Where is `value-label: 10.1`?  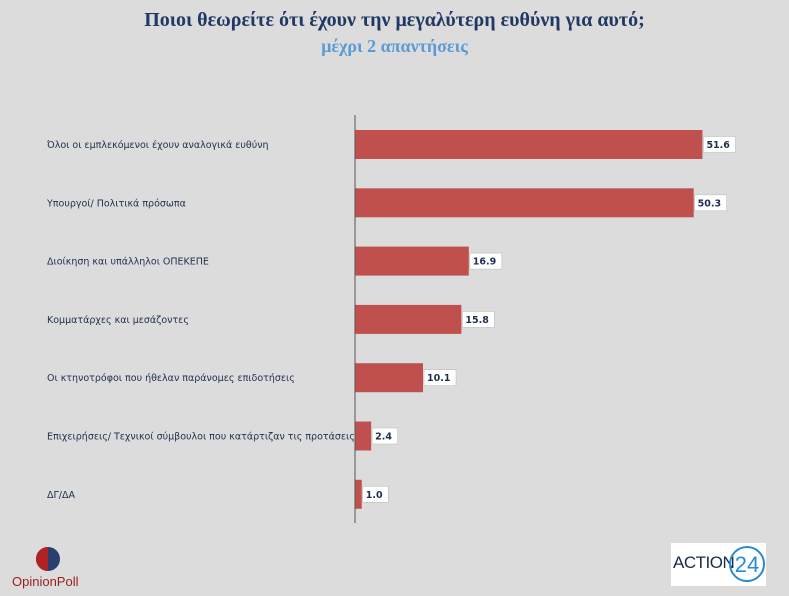
value-label: 10.1 is located at coordinates (438, 378).